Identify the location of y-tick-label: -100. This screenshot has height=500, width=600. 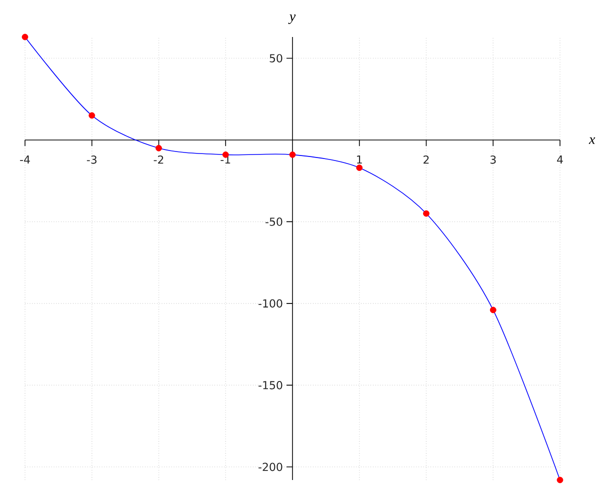
(270, 303).